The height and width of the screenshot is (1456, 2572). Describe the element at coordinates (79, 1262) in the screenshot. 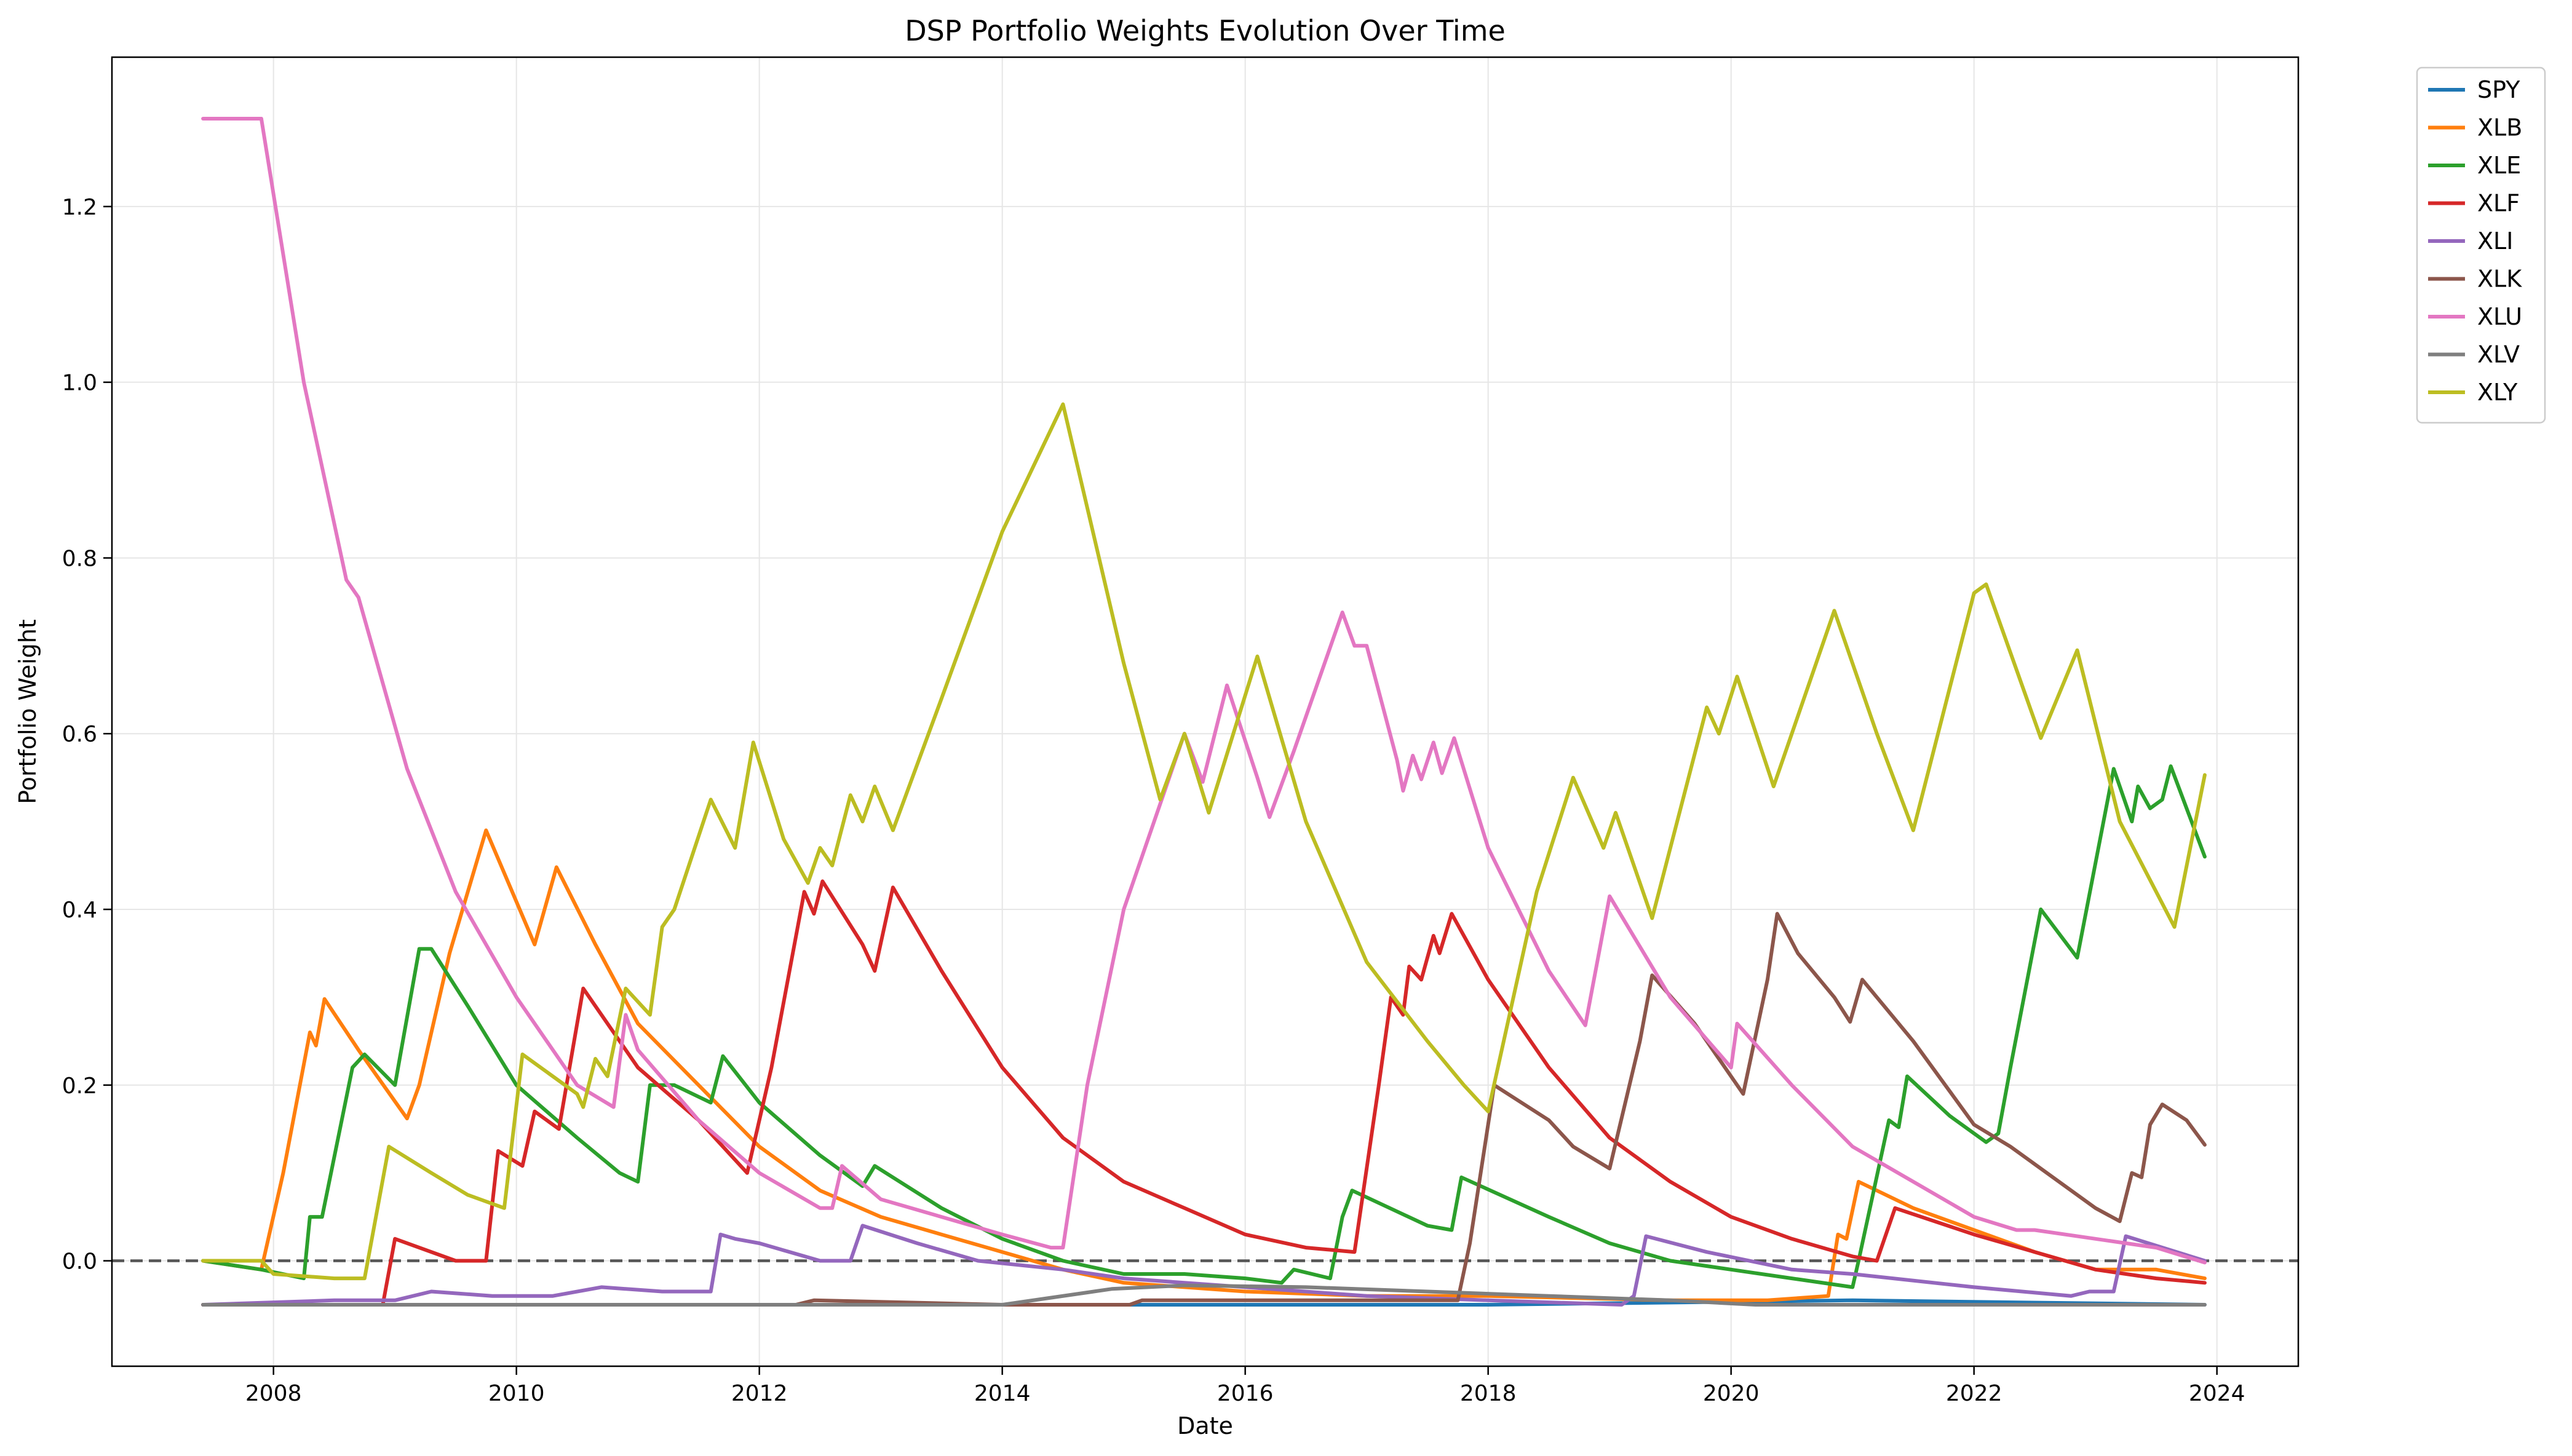

I see `y-tick-label: 0.0` at that location.